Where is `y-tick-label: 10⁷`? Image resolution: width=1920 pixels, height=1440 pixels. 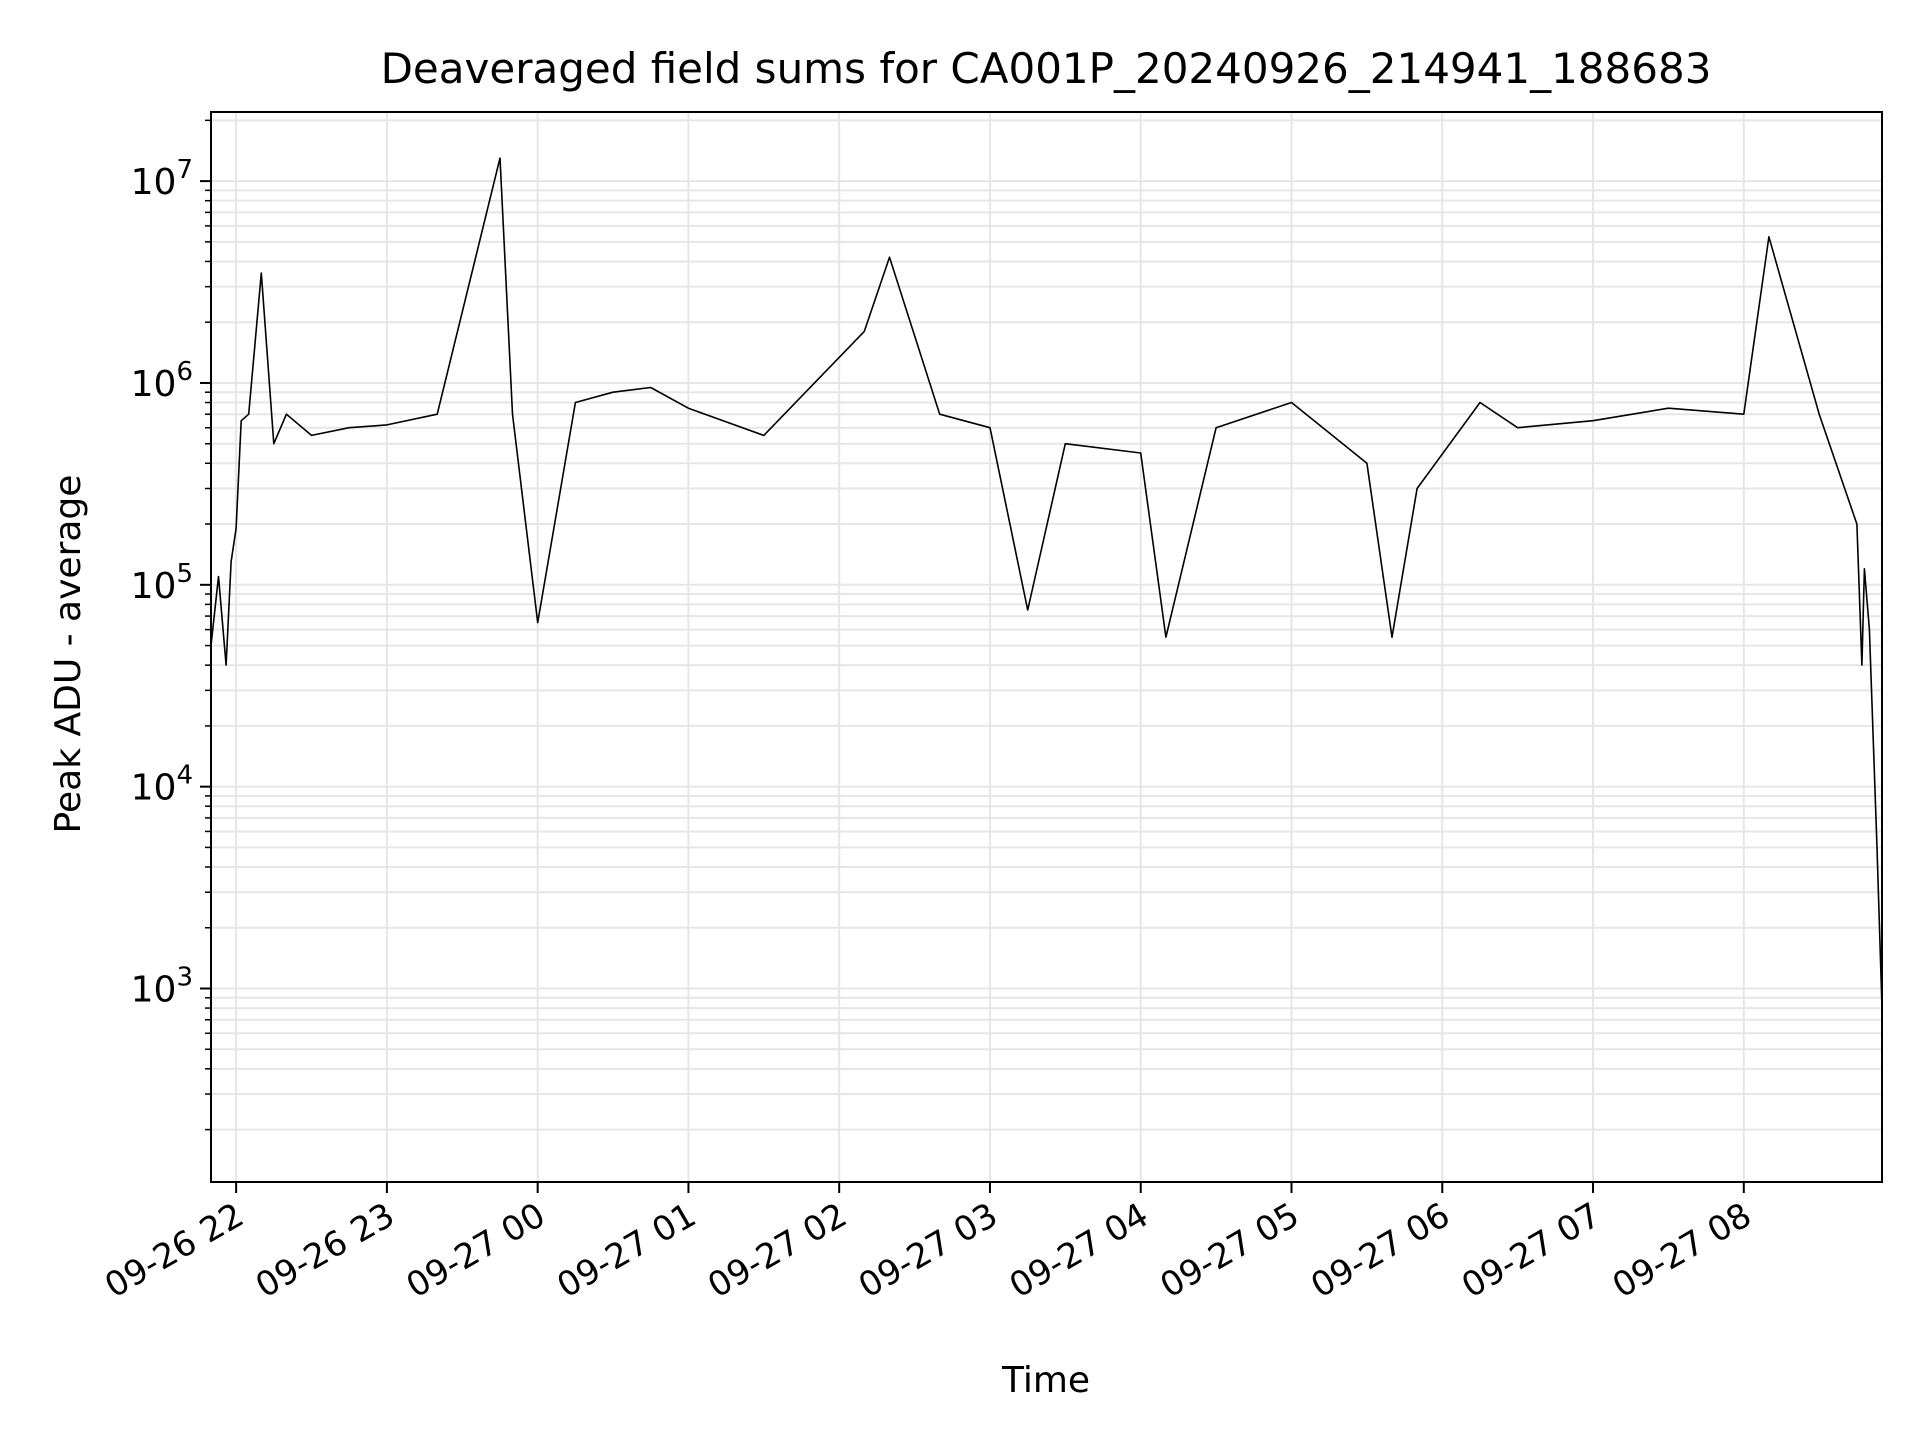 y-tick-label: 10⁷ is located at coordinates (162, 179).